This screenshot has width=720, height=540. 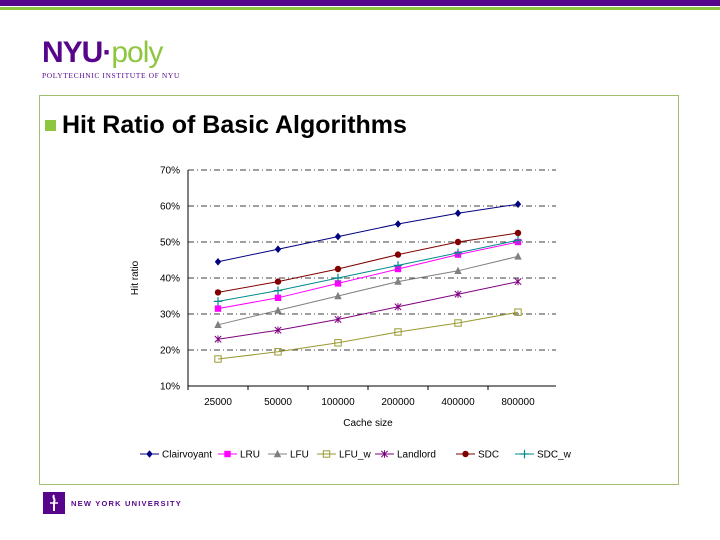 I want to click on legend-marker-lfu, so click(x=277, y=453).